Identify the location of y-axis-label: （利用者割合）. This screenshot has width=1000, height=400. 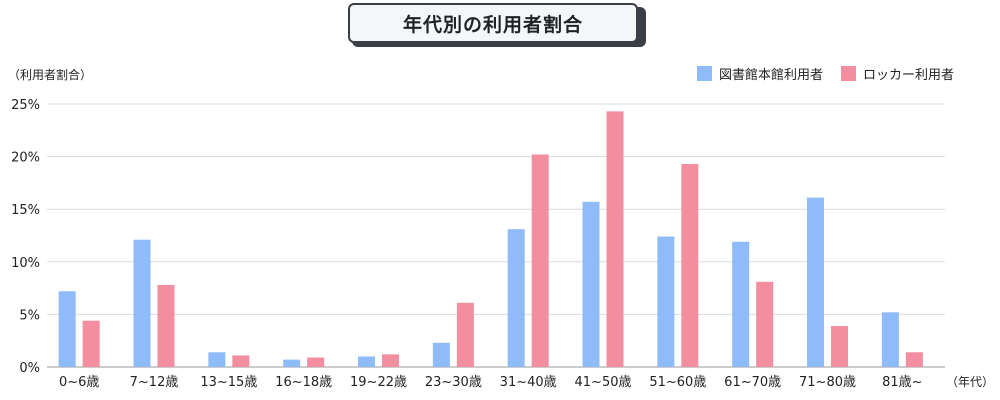
(50, 74).